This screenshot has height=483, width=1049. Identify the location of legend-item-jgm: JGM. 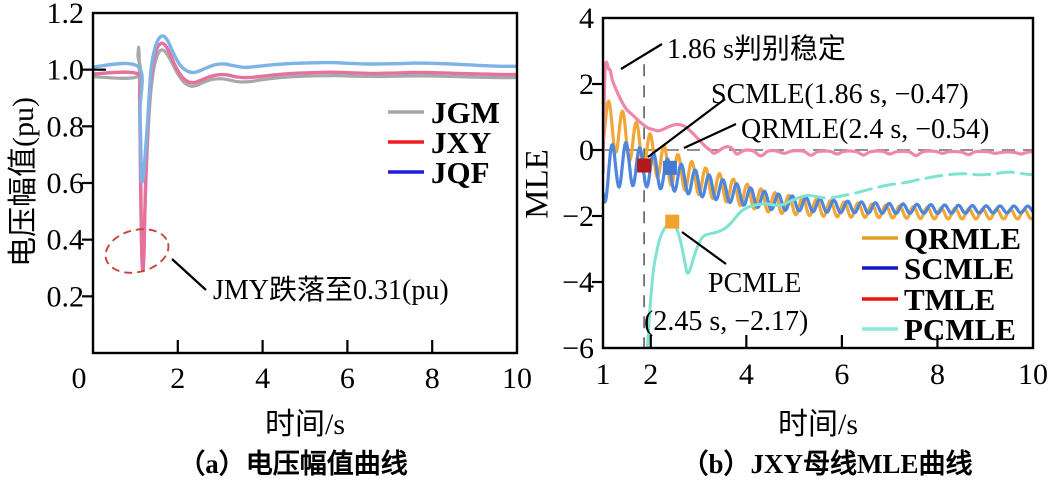
(444, 112).